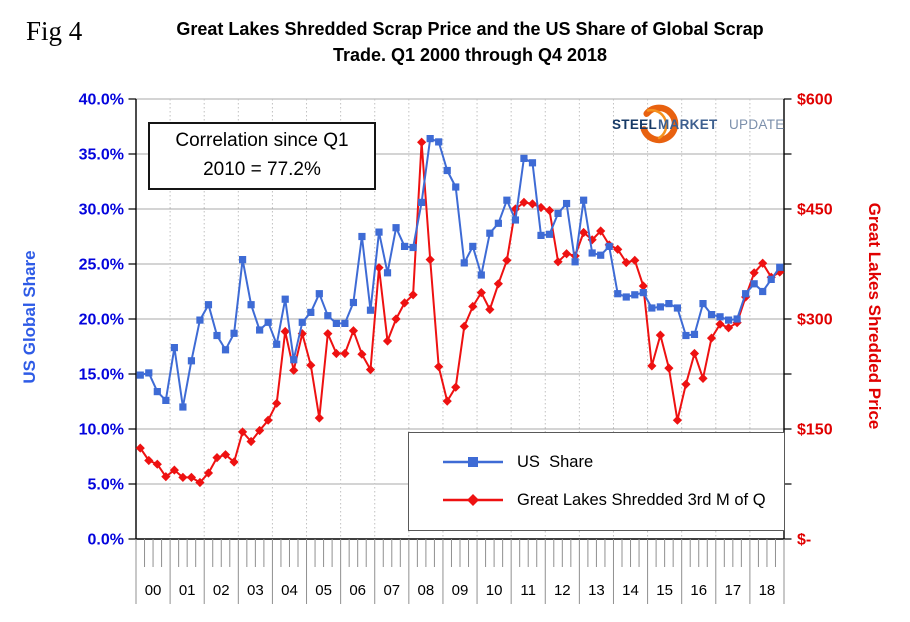 This screenshot has height=622, width=910. I want to click on left-tick-label: 25.0%, so click(101, 265).